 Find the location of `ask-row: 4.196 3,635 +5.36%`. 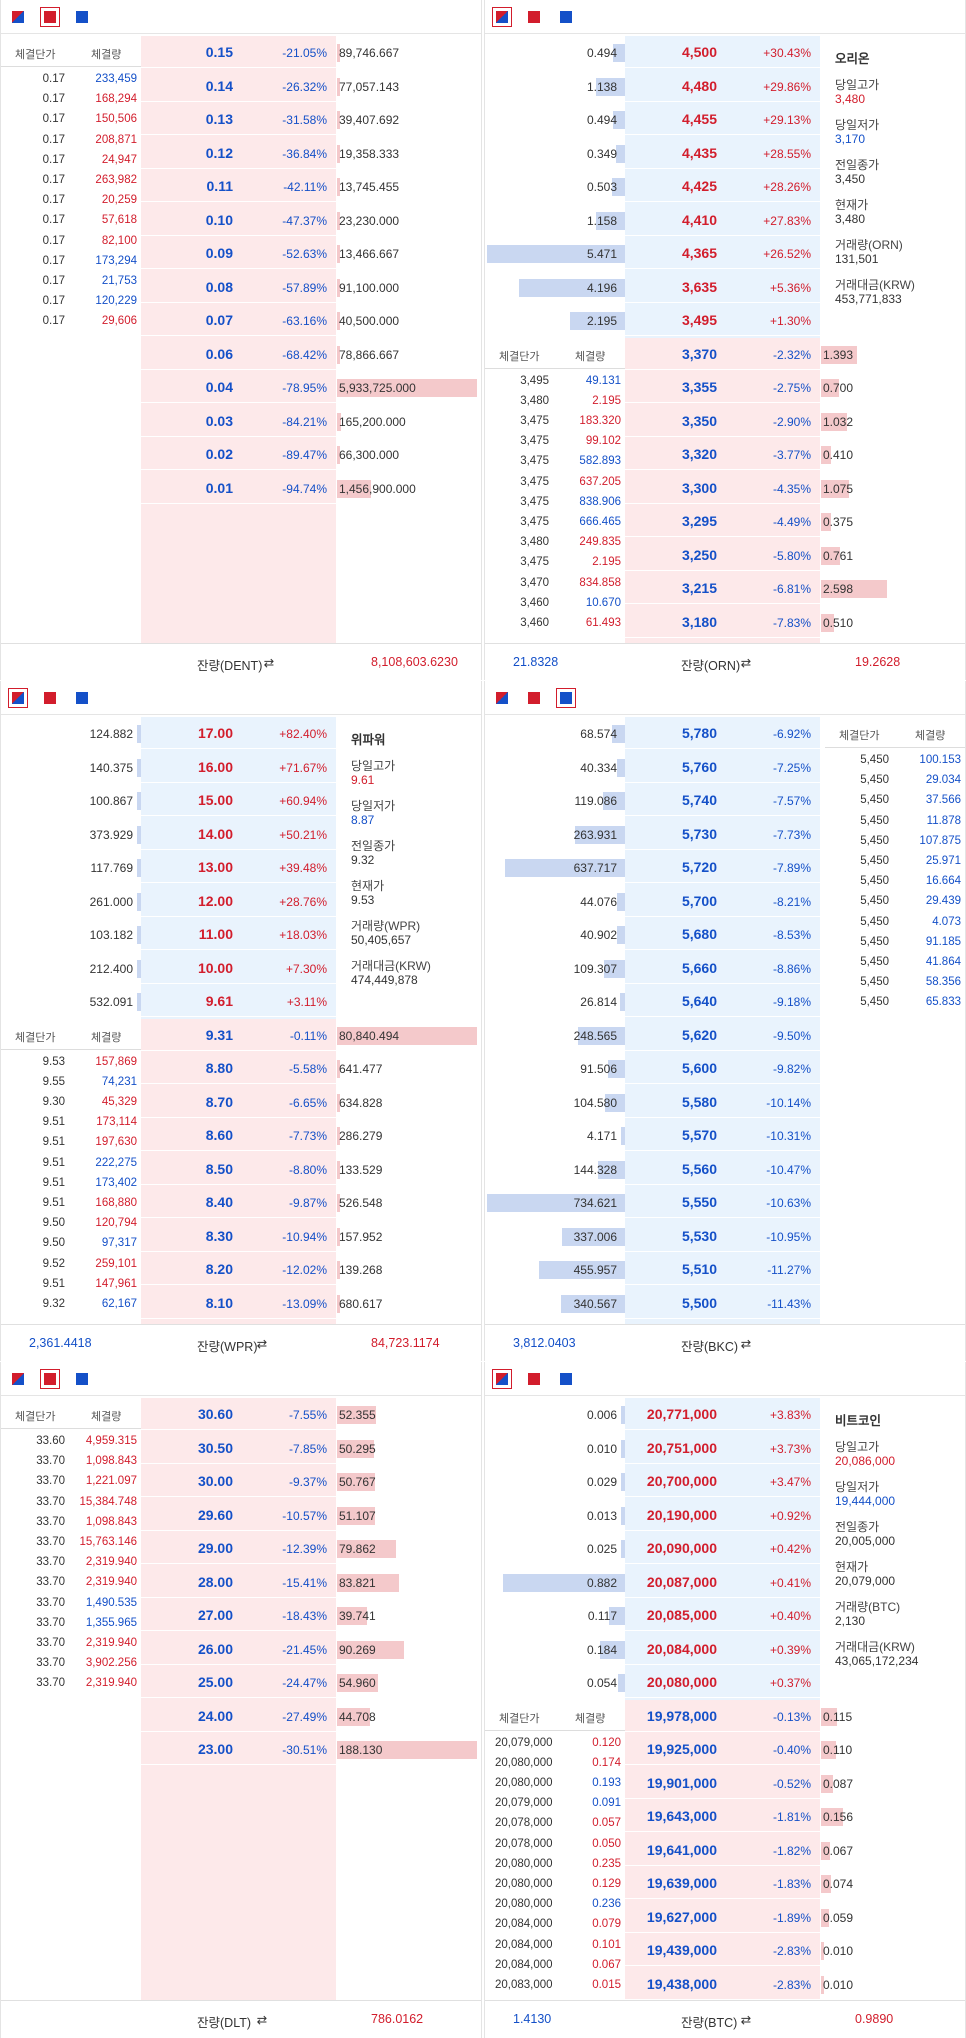

ask-row: 4.196 3,635 +5.36% is located at coordinates (725, 287).